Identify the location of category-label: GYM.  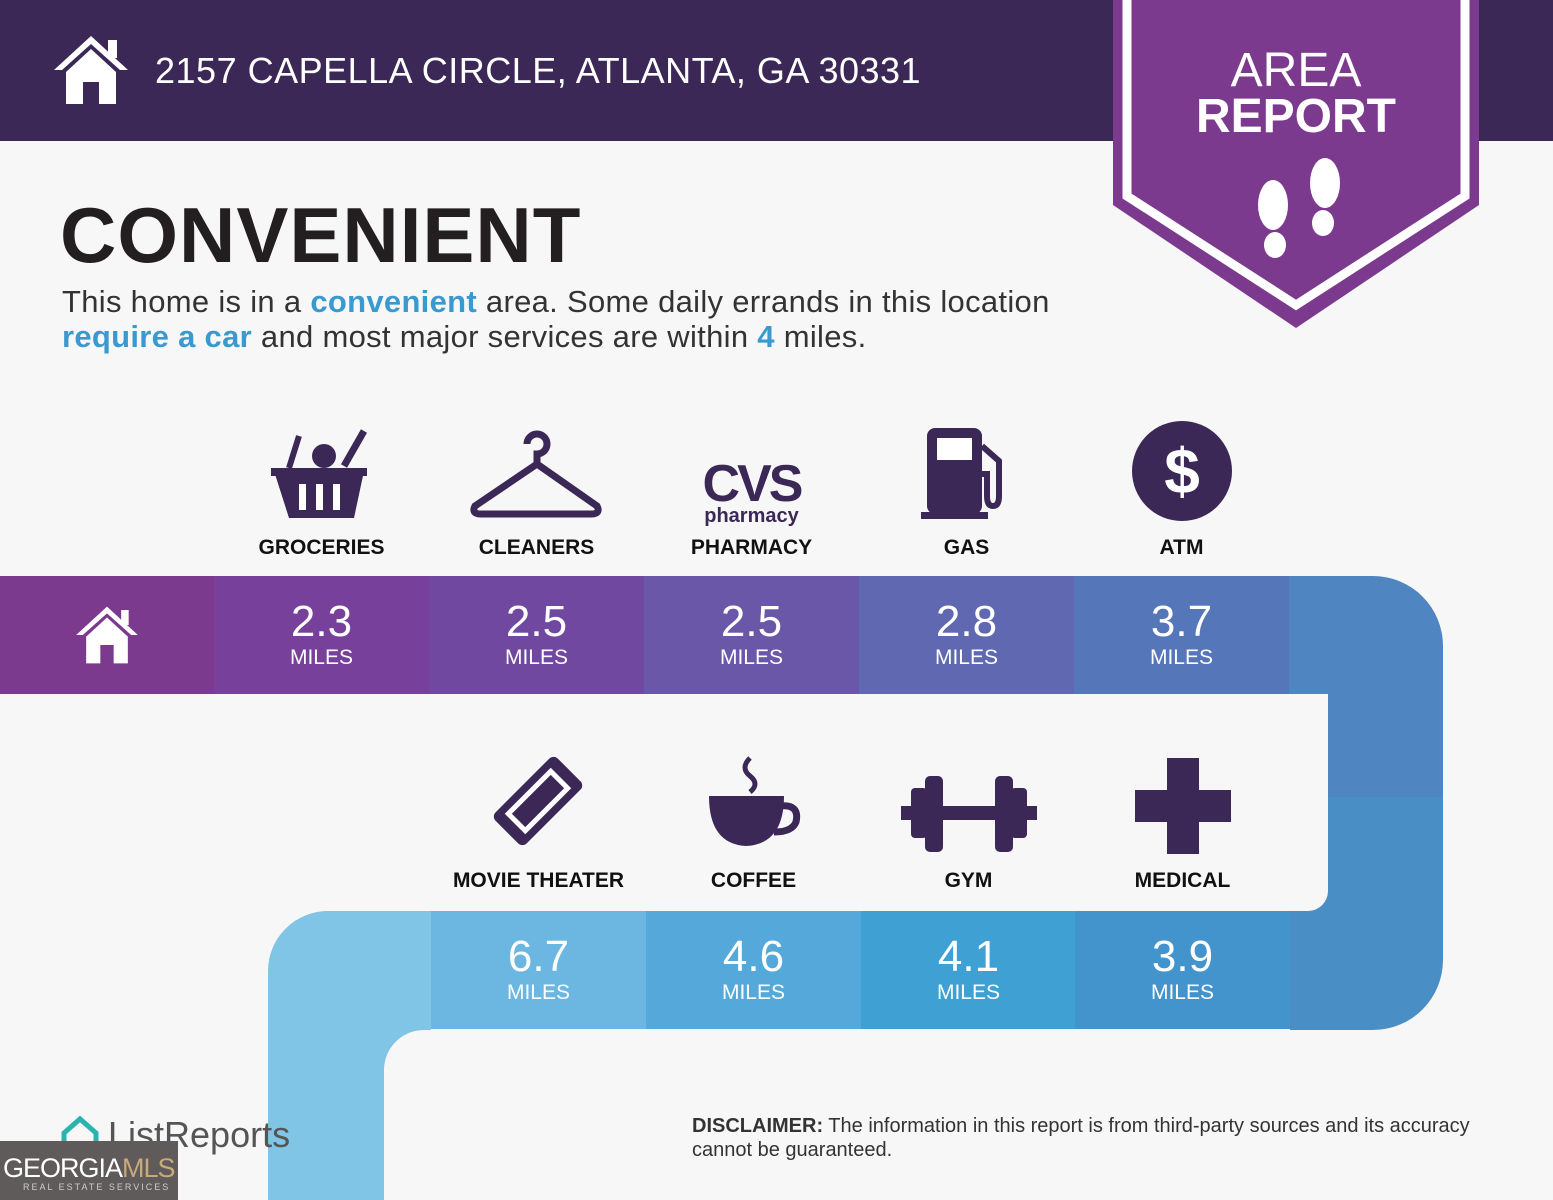
(968, 880).